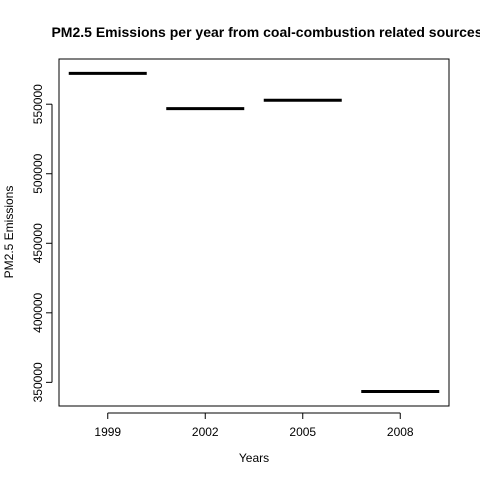 The image size is (480, 480). I want to click on y-tick-label: 500000, so click(38, 173).